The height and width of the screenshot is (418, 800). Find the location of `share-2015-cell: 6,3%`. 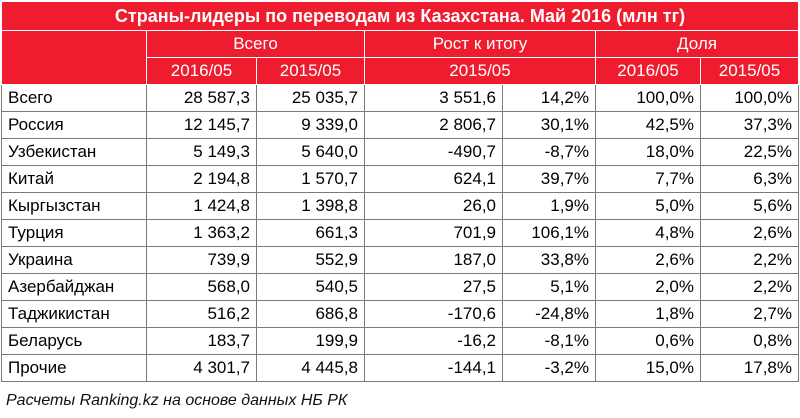

share-2015-cell: 6,3% is located at coordinates (749, 179).